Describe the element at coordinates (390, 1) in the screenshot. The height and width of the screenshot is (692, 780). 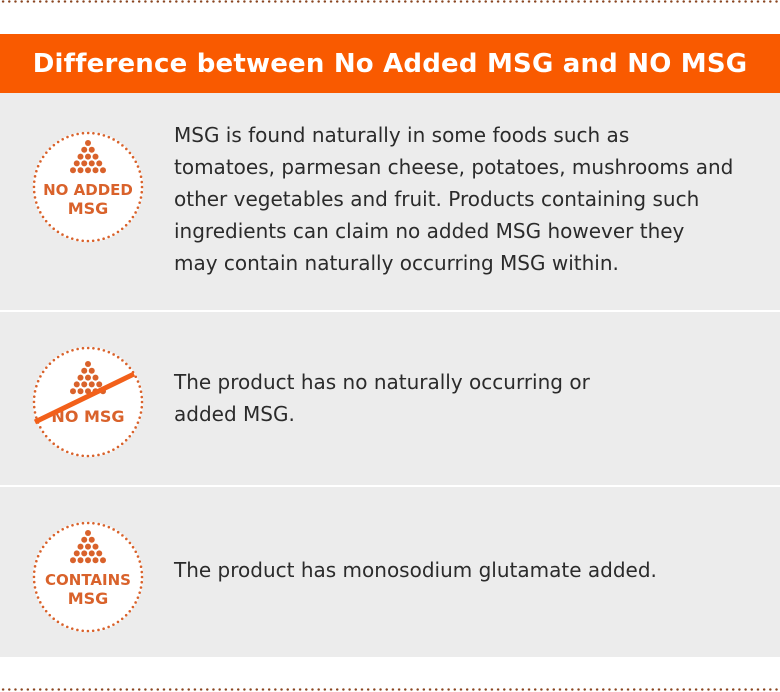
I see `top-dotted-divider` at that location.